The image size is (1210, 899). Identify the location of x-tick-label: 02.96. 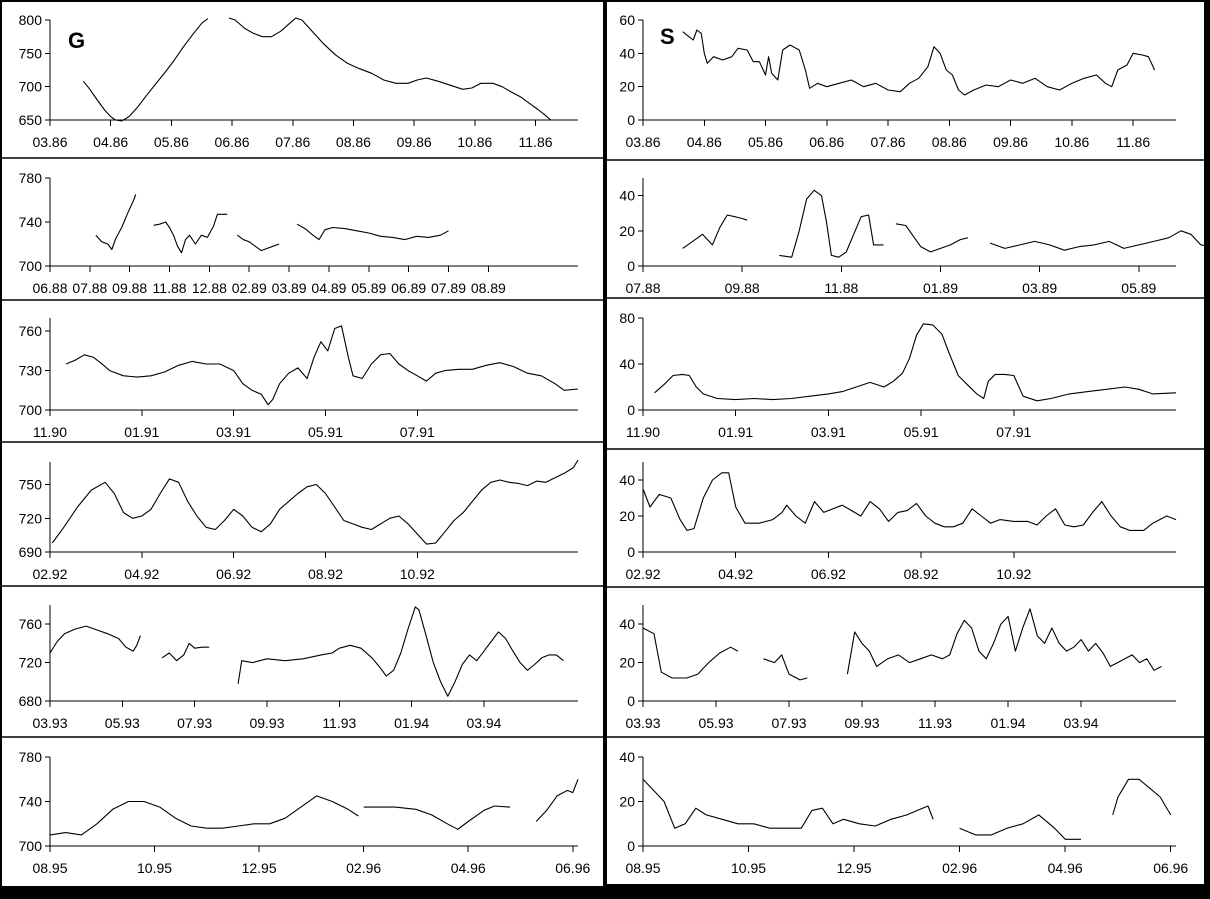
(959, 868).